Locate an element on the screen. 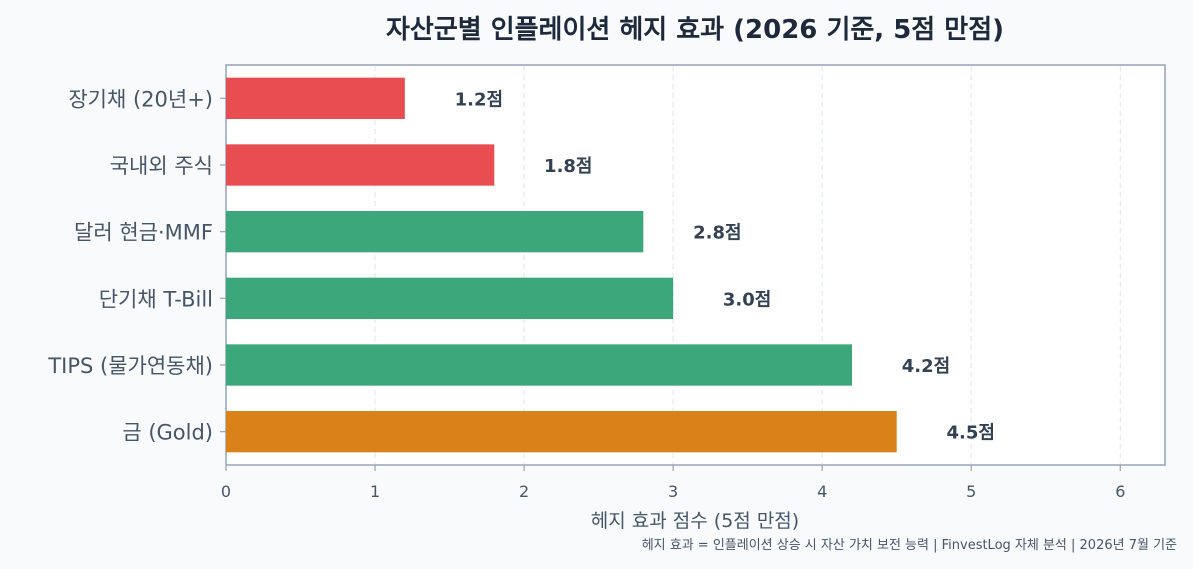  bar-value-label: 1.8점 is located at coordinates (568, 166).